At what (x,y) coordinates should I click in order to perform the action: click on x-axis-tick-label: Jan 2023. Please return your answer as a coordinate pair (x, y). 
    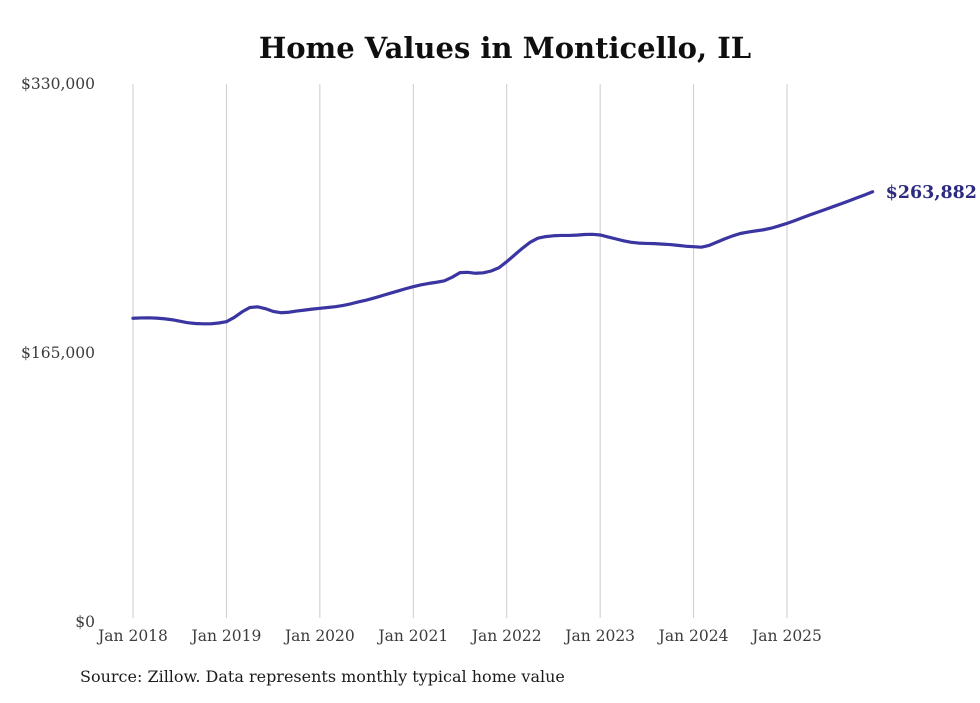
    Looking at the image, I should click on (599, 636).